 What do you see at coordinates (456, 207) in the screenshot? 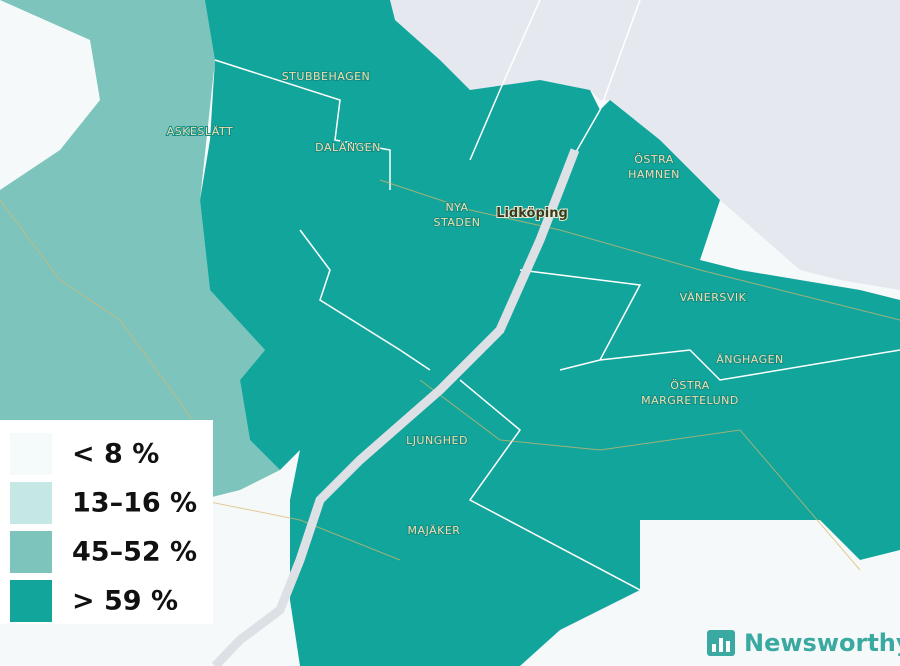
I see `place-label: NYA` at bounding box center [456, 207].